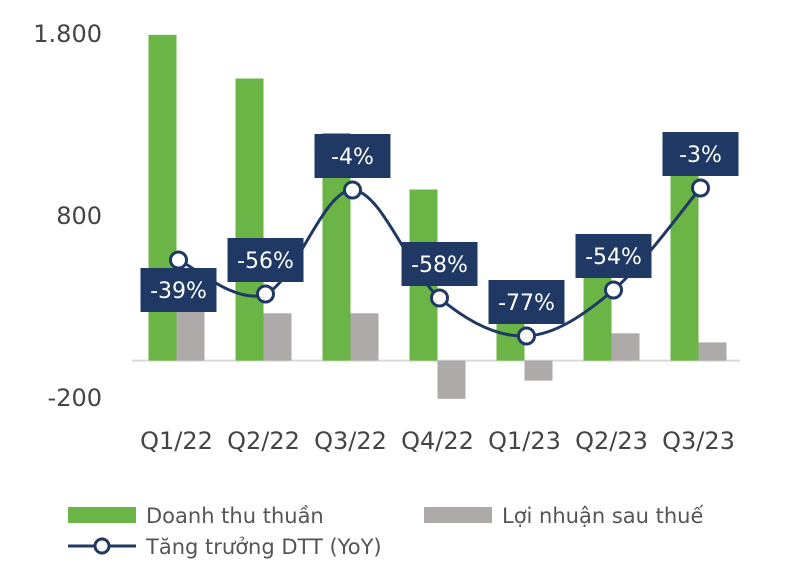 The image size is (800, 586). I want to click on legend-swatch-profit, so click(458, 515).